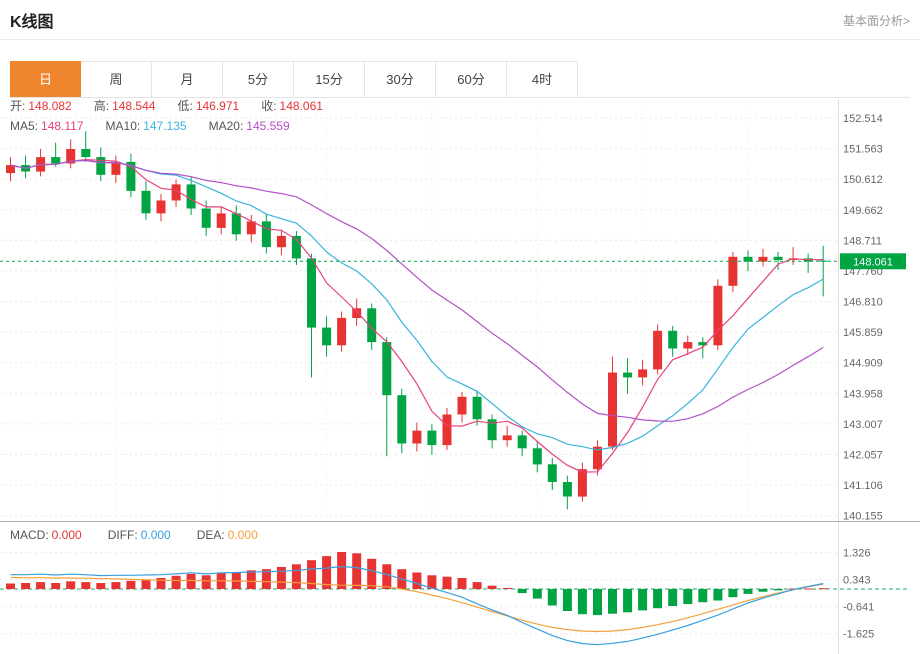 Image resolution: width=920 pixels, height=654 pixels. Describe the element at coordinates (876, 20) in the screenshot. I see `fundamental-analysis-link: 基本面分析>` at that location.